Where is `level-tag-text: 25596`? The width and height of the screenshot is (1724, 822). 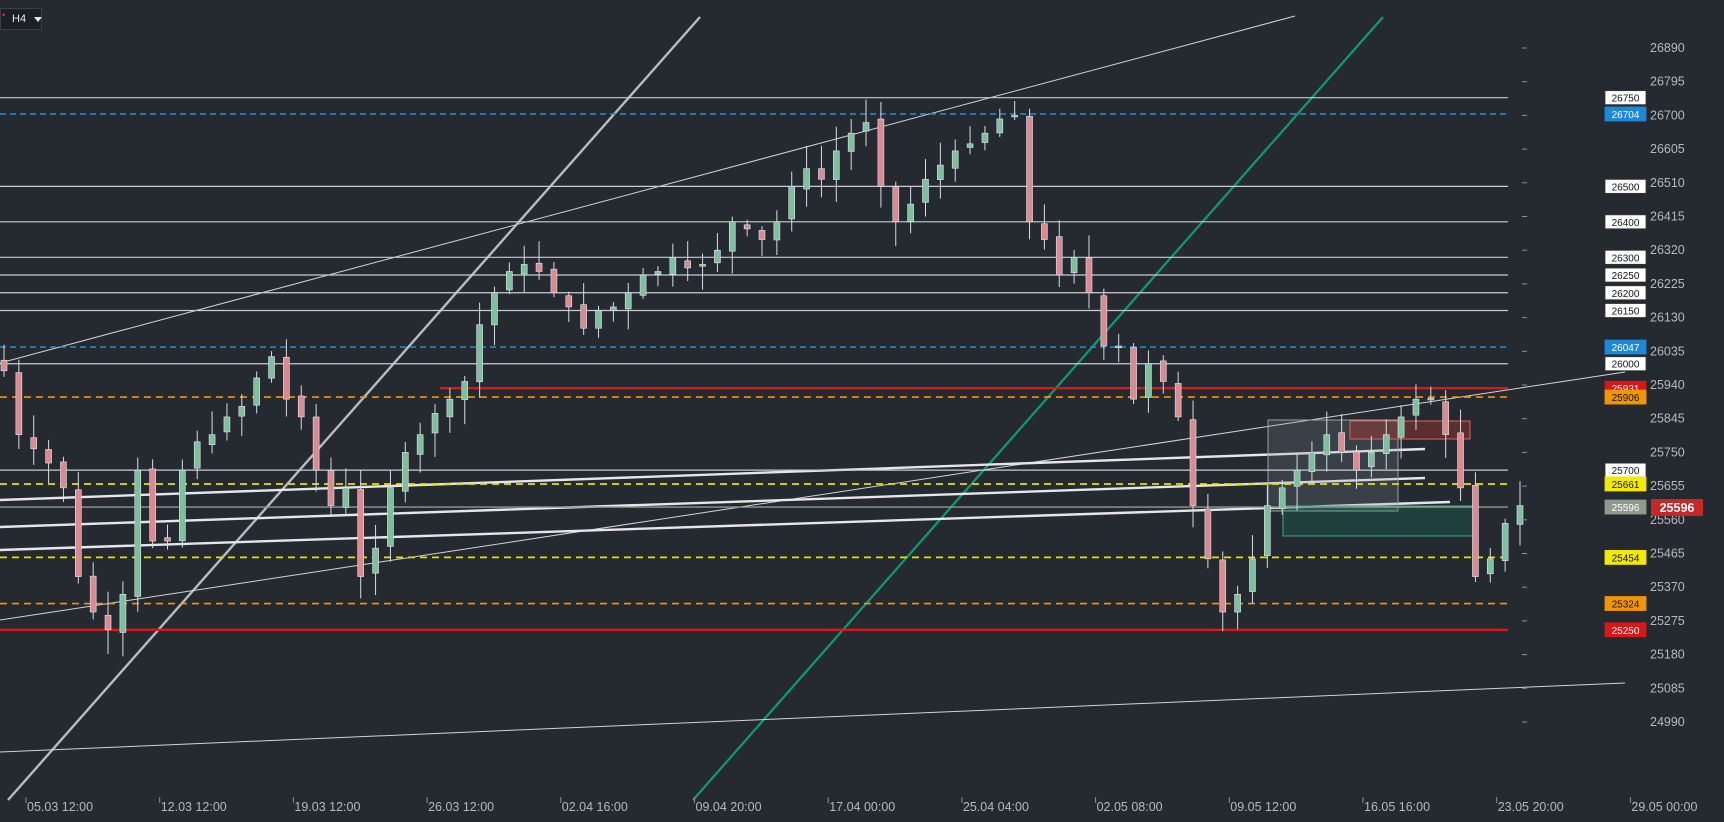
level-tag-text: 25596 is located at coordinates (1626, 508).